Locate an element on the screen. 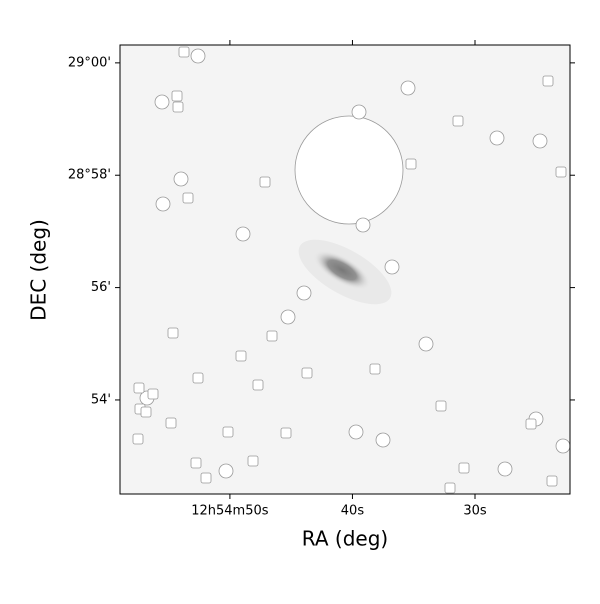 This screenshot has width=600, height=604. y-tick-label: 54' is located at coordinates (101, 399).